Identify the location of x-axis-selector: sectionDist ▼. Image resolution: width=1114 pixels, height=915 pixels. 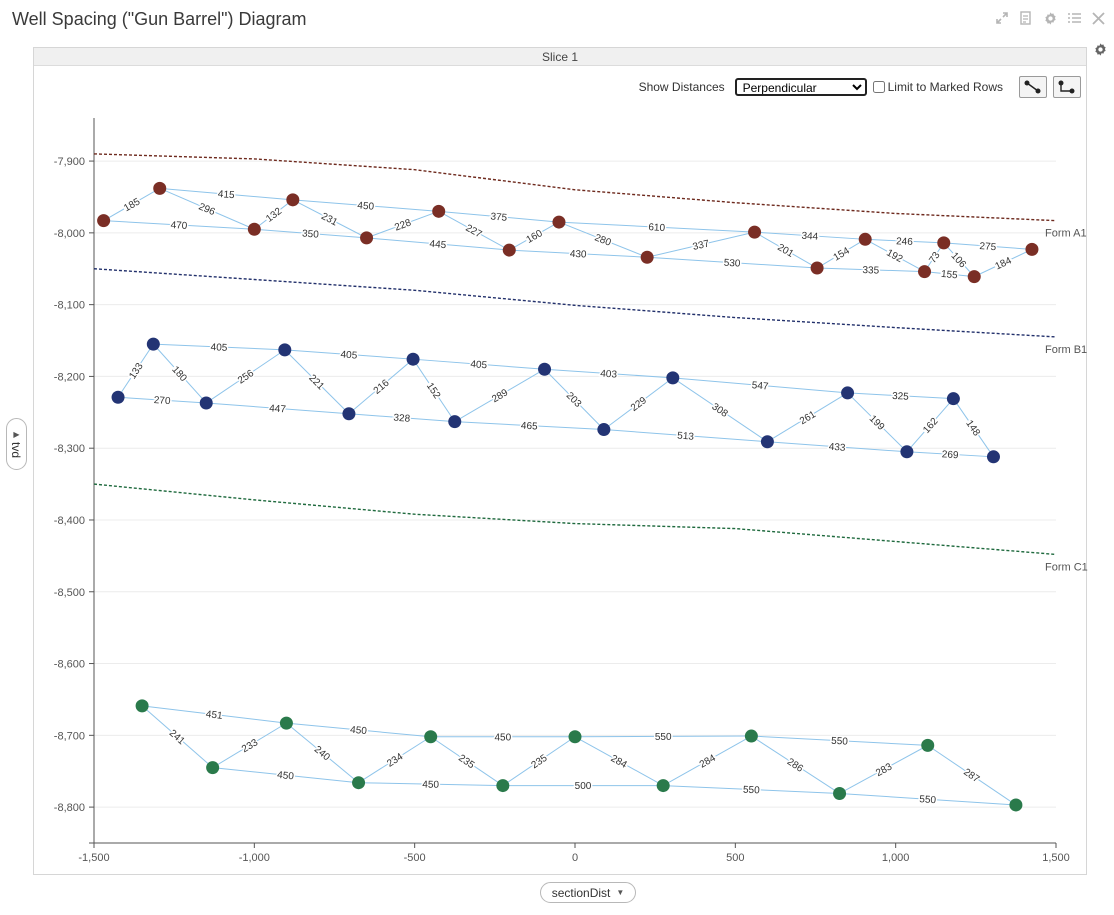
(588, 892).